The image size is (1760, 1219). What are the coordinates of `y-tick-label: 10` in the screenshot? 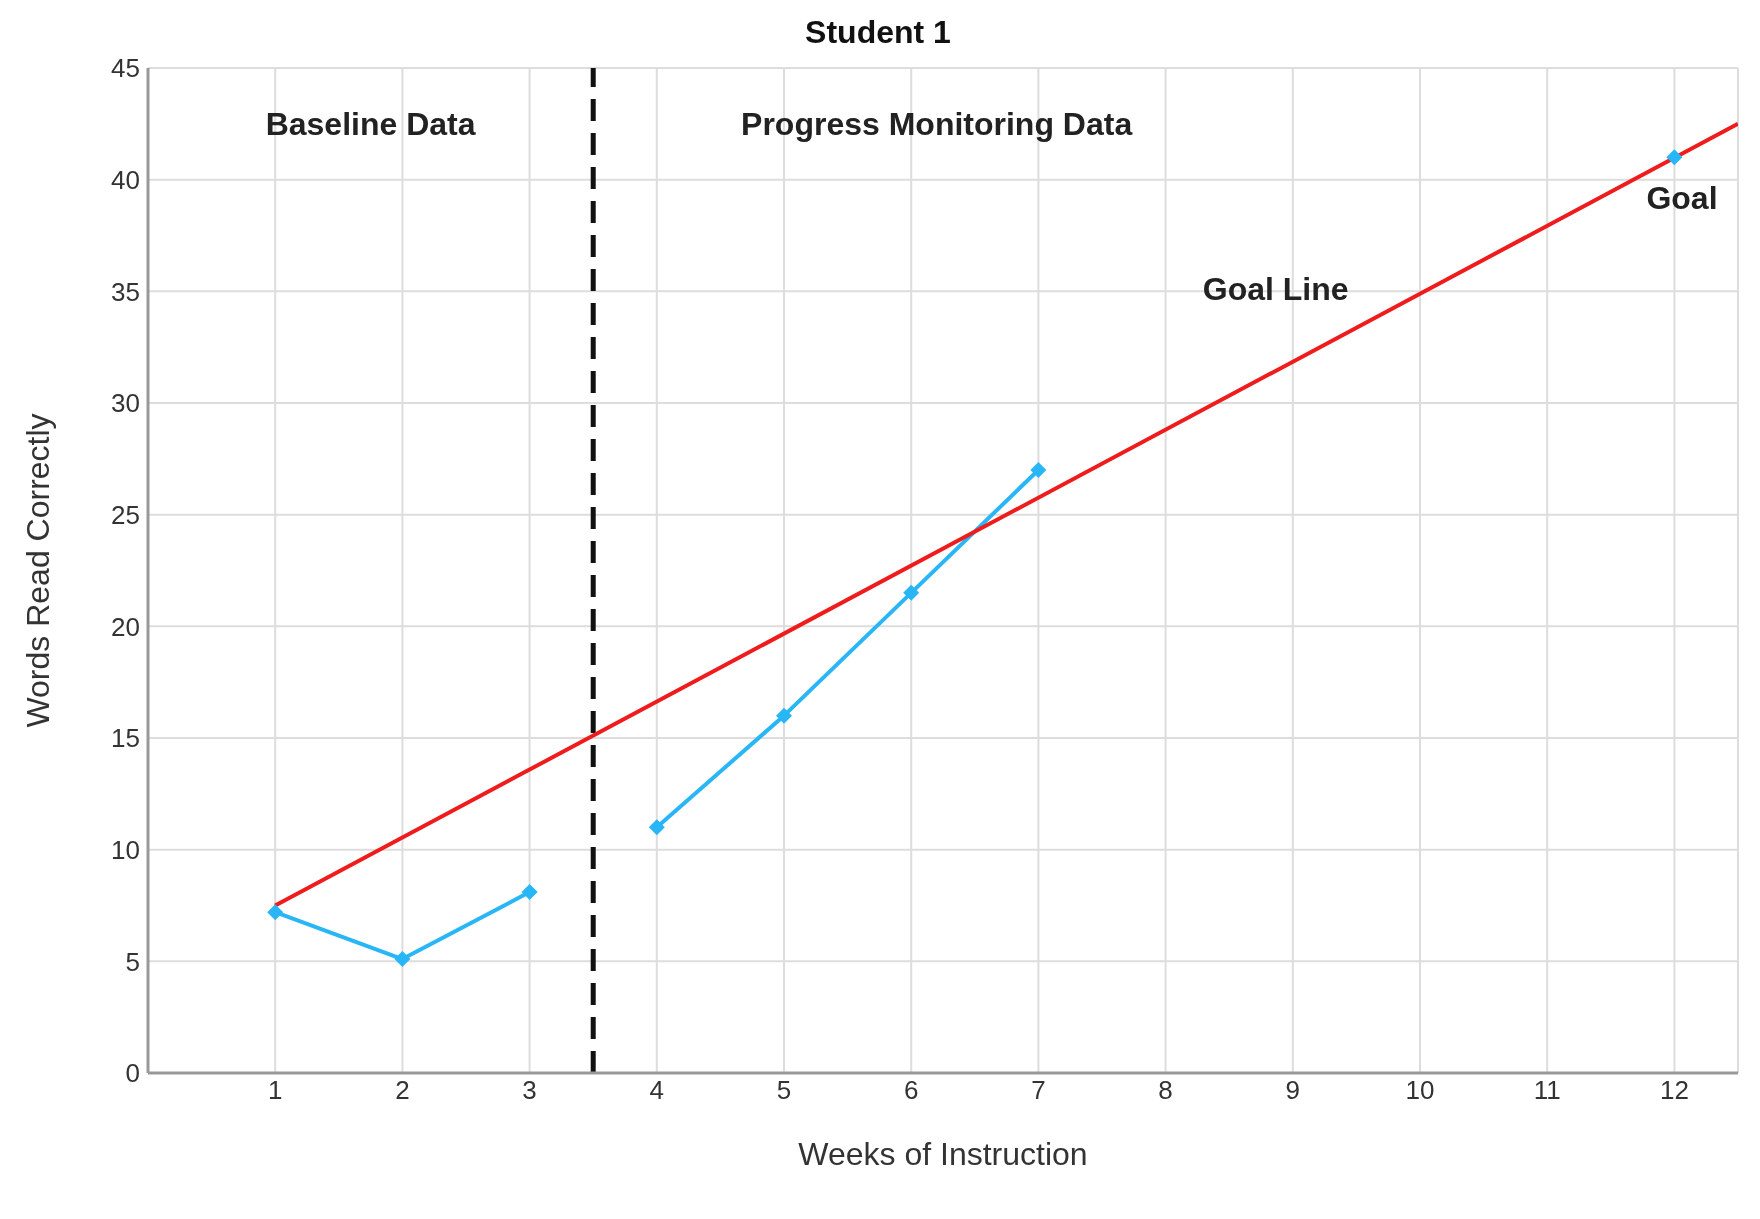 It's located at (125, 849).